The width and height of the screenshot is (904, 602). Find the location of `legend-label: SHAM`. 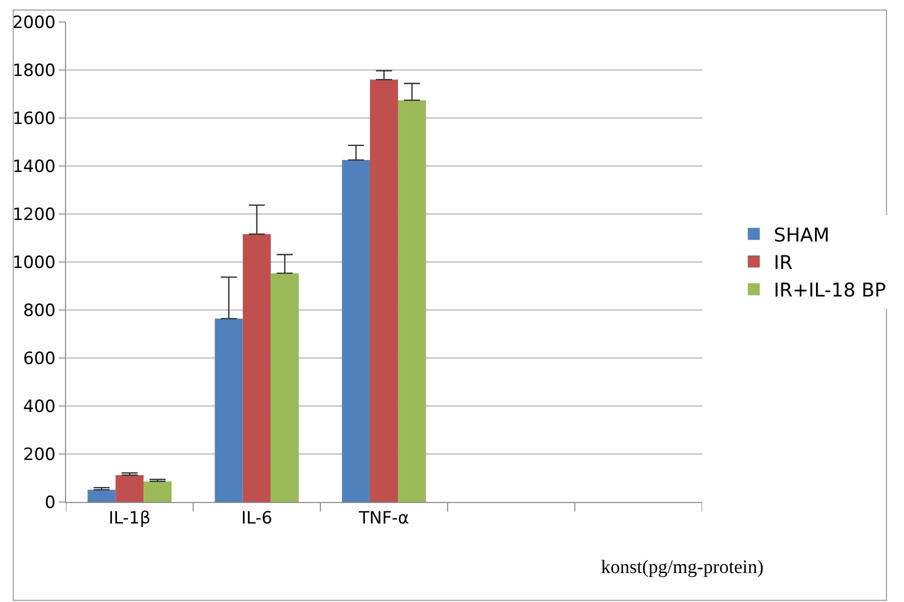

legend-label: SHAM is located at coordinates (802, 235).